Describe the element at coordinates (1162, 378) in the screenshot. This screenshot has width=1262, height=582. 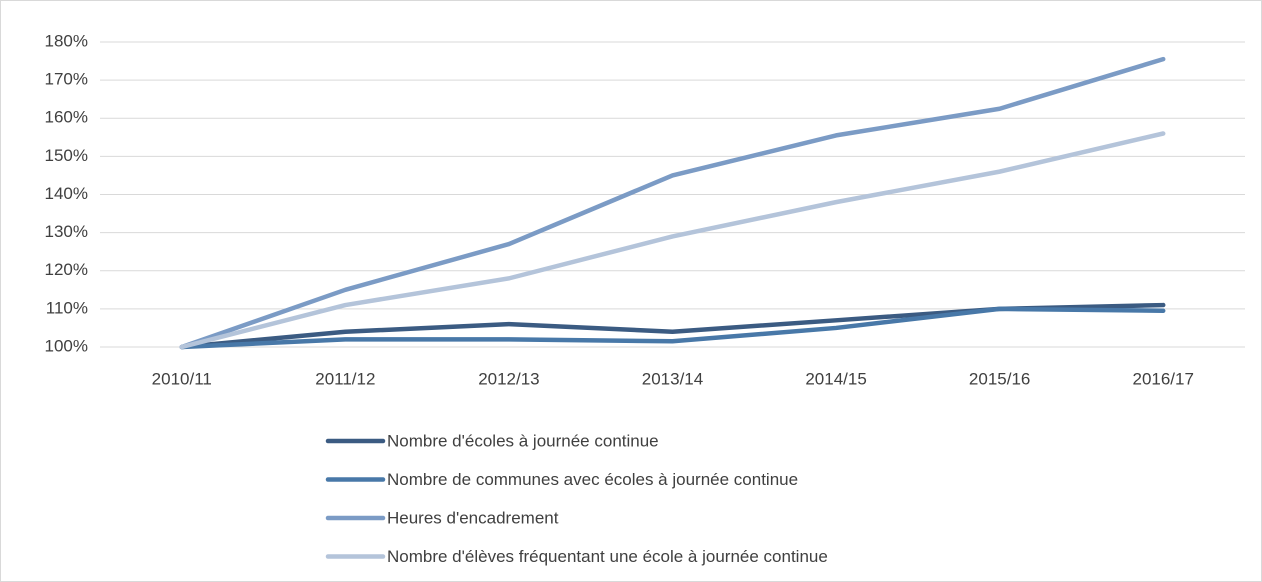
I see `x-tick-label: 2016/17` at that location.